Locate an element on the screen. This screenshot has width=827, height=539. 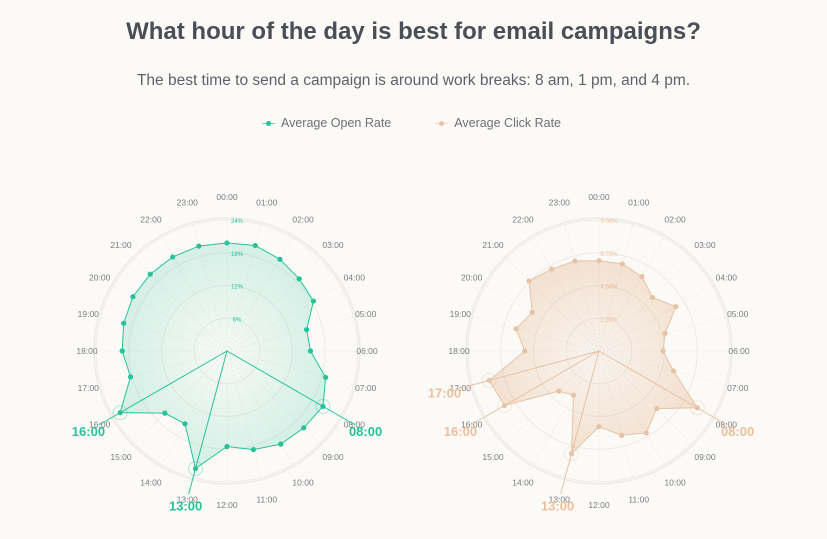
legend-label: Average Open Rate is located at coordinates (336, 123).